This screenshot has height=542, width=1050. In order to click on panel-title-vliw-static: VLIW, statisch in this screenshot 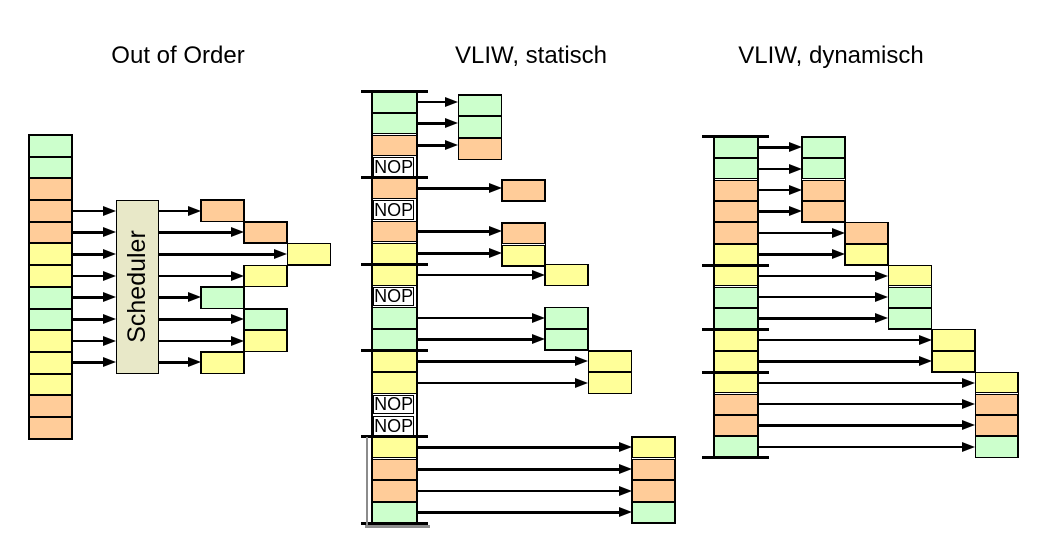, I will do `click(531, 55)`.